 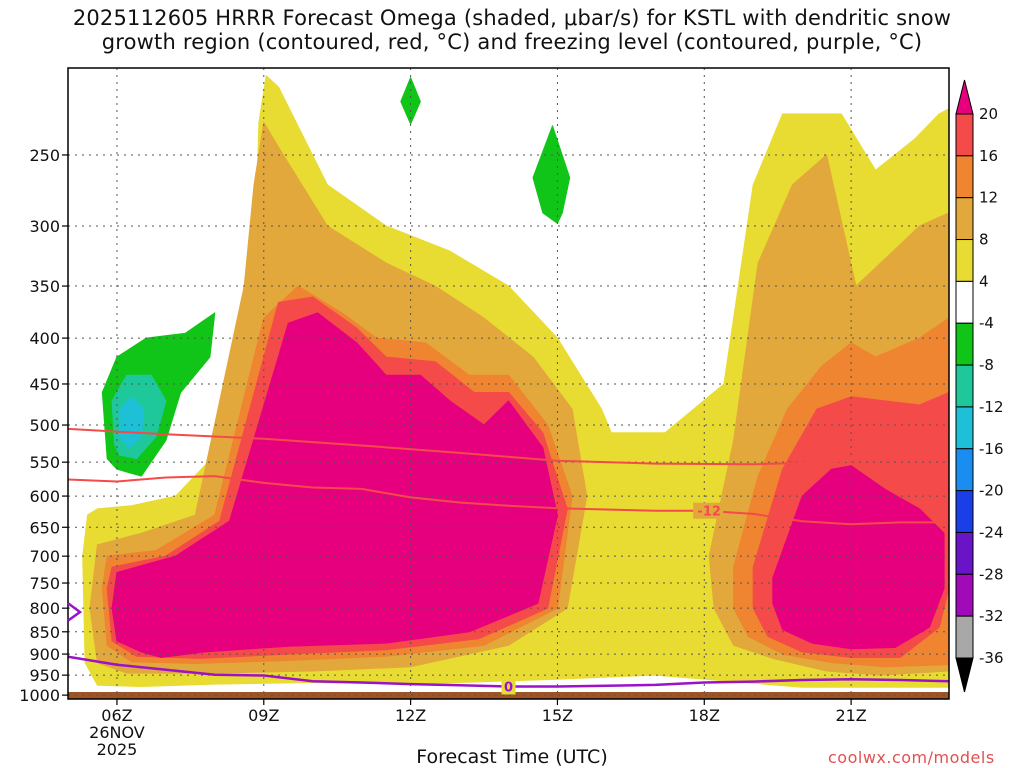 I want to click on omega-region-downward-motion-top--8-13, so click(x=551, y=174).